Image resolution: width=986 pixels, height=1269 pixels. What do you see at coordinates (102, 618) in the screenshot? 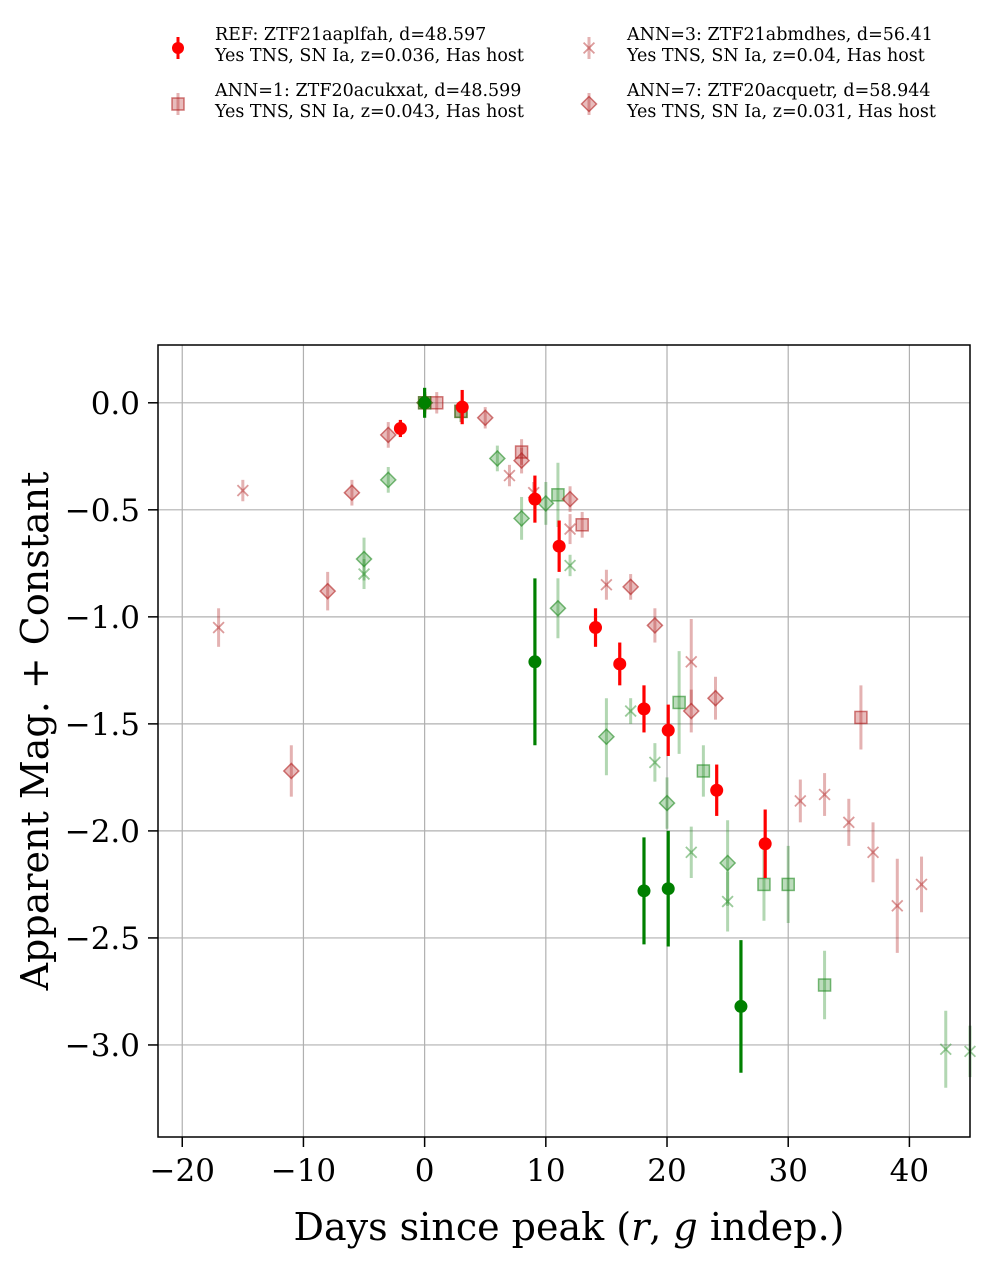
I see `y-tick-label: −1.0` at bounding box center [102, 618].